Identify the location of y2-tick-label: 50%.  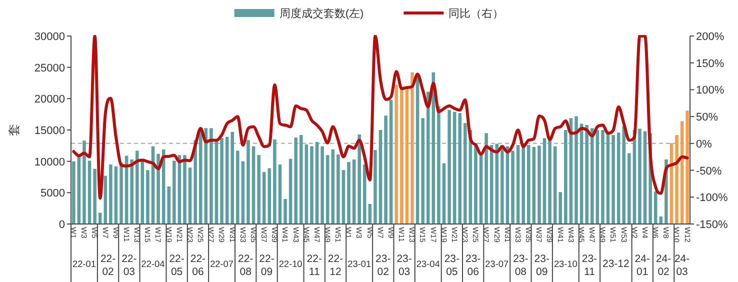
(707, 118).